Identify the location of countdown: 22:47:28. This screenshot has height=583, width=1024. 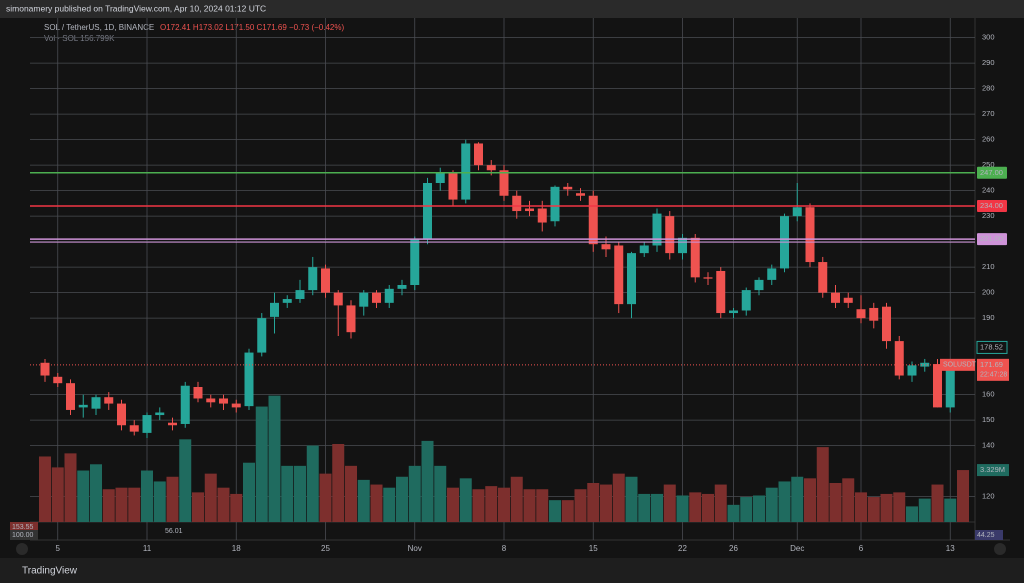
(993, 375).